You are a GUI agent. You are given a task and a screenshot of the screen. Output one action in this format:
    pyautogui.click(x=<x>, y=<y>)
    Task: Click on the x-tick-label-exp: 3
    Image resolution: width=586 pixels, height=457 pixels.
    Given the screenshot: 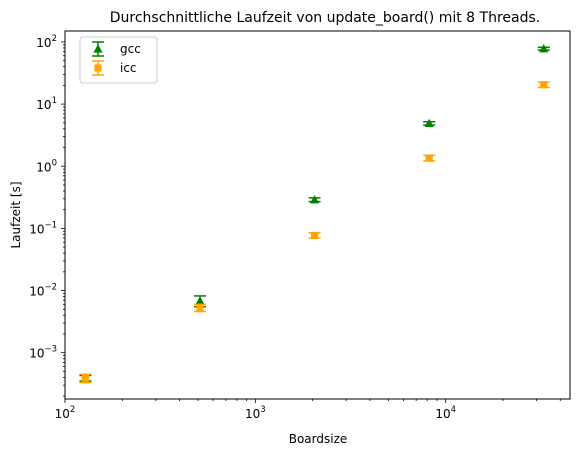 What is the action you would take?
    pyautogui.click(x=262, y=410)
    